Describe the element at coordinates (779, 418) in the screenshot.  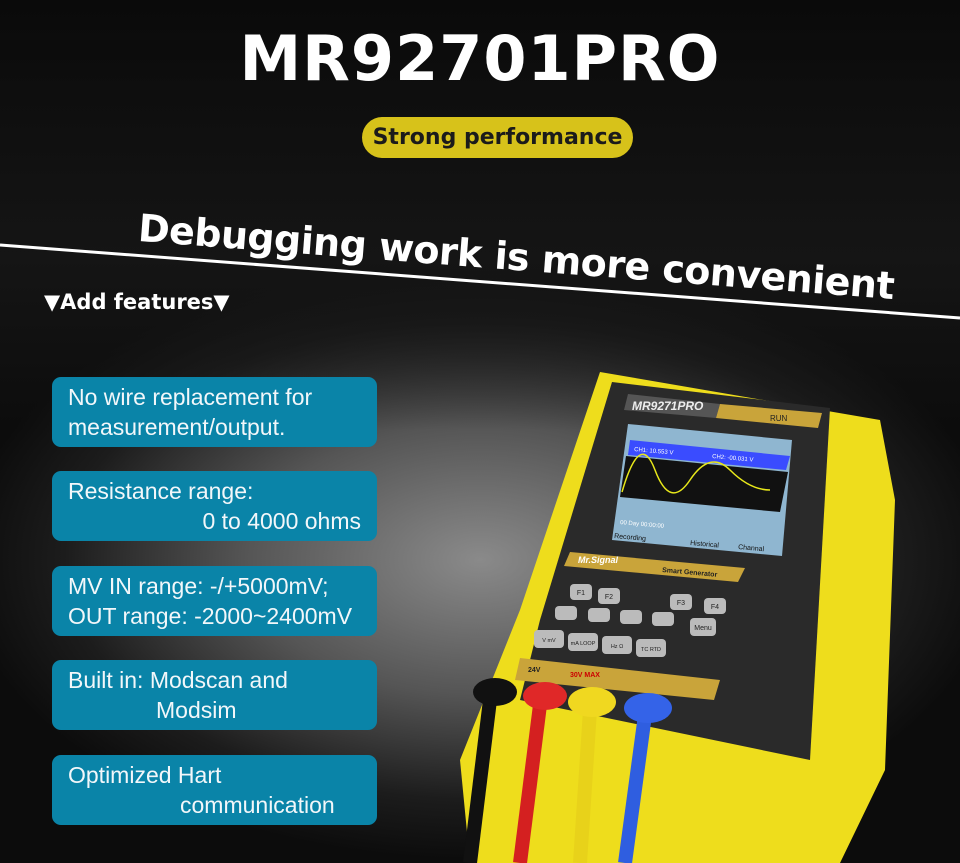
I see `run-label: RUN` at that location.